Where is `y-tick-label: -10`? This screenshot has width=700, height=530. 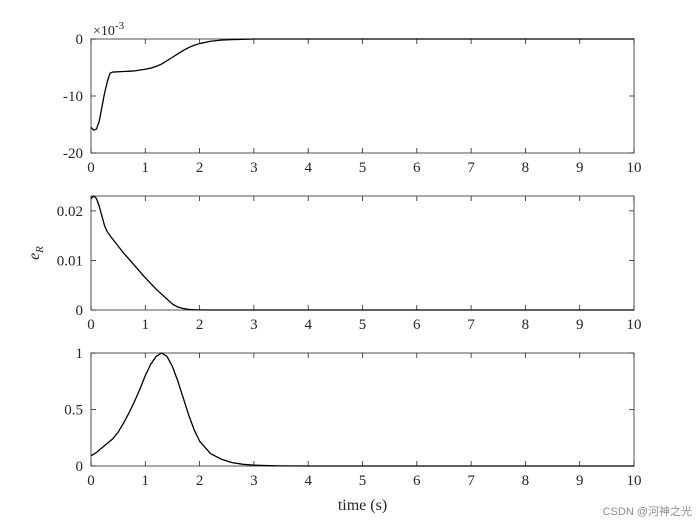
y-tick-label: -10 is located at coordinates (73, 97).